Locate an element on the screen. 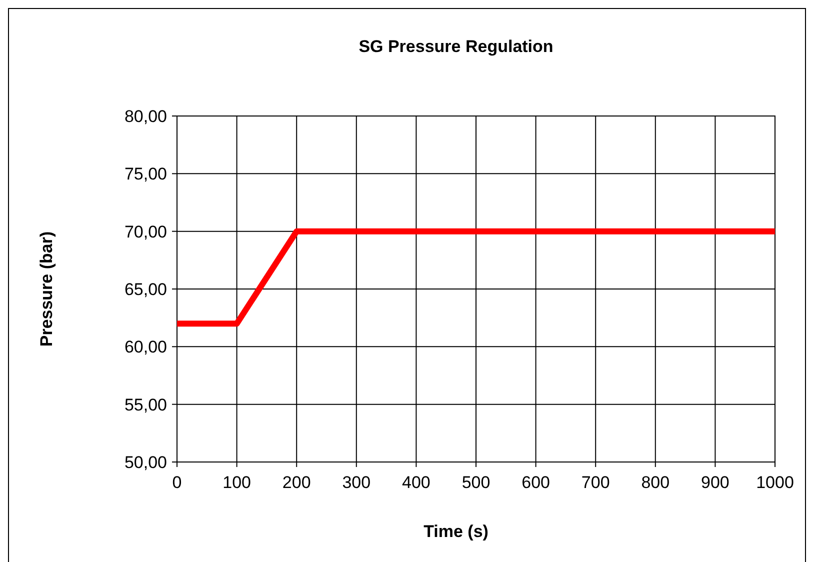 This screenshot has width=814, height=562. chart-title: SG Pressure Regulation is located at coordinates (456, 46).